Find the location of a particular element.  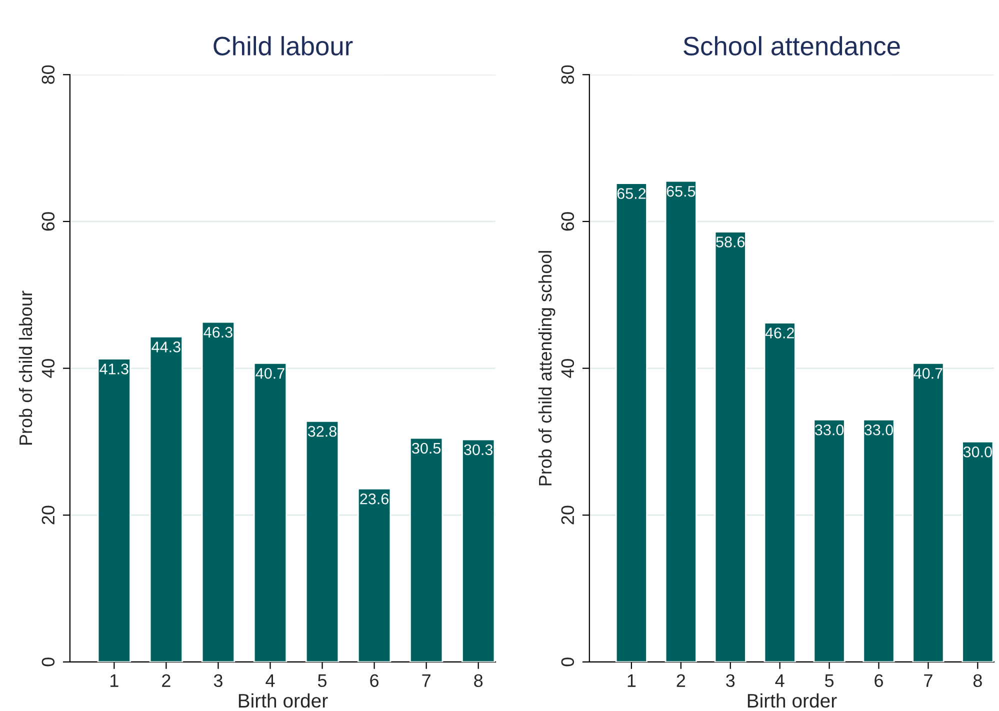

data-label: 65.5 is located at coordinates (681, 191).